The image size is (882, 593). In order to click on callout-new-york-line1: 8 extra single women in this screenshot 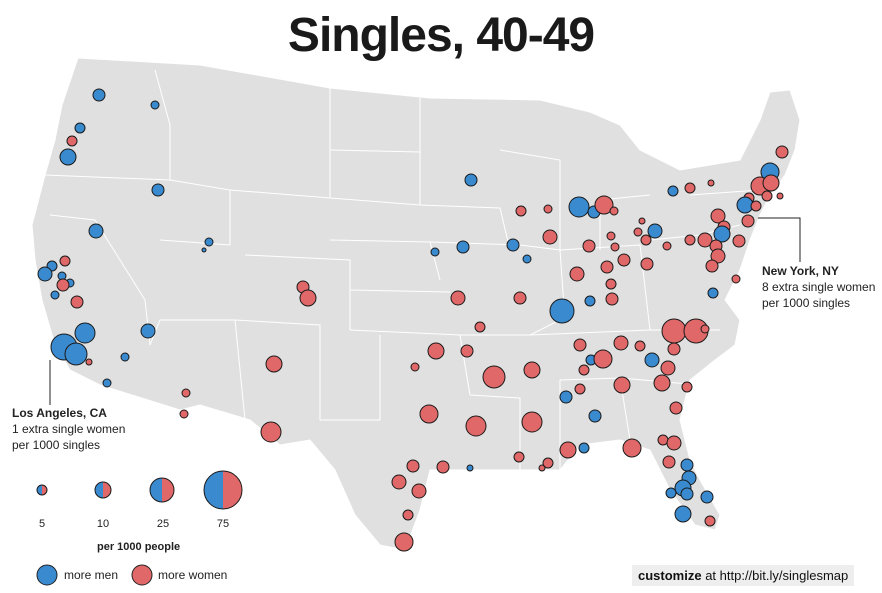, I will do `click(819, 287)`.